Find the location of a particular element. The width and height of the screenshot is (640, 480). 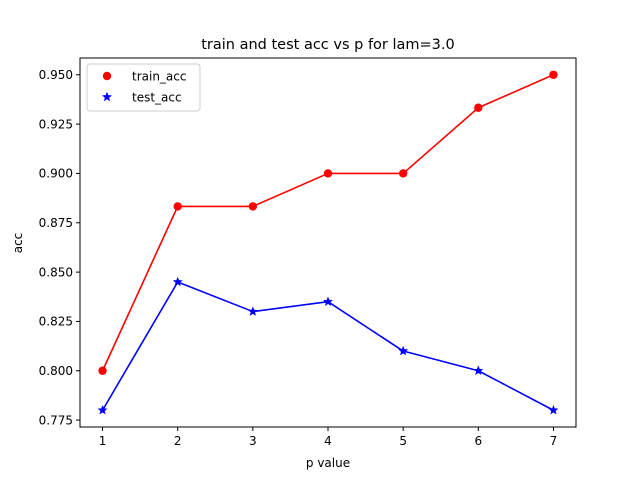

legend: train_acc test_acc is located at coordinates (143, 87).